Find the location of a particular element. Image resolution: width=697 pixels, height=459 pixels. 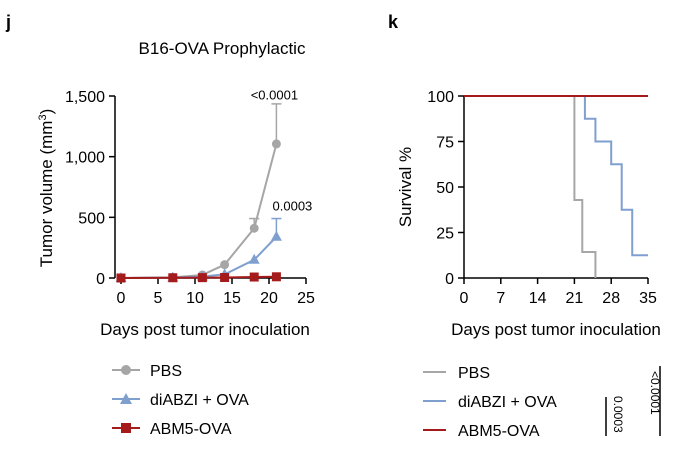

panel-k-y-tick-label: 25 is located at coordinates (445, 234).